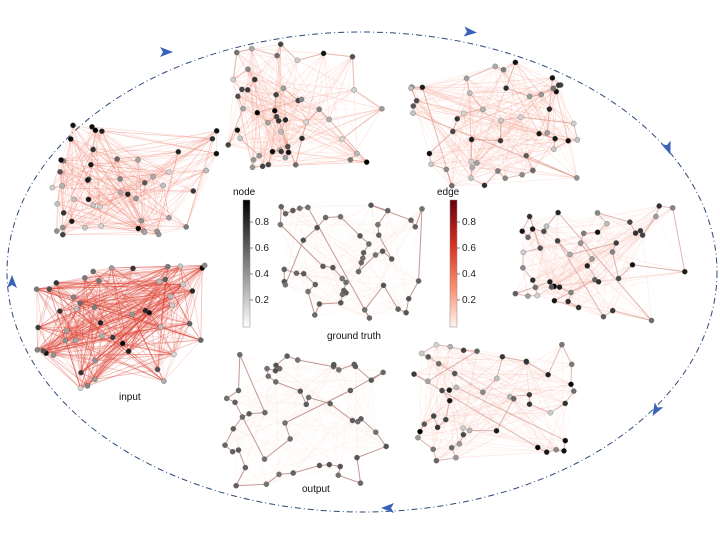  What do you see at coordinates (453, 263) in the screenshot?
I see `edge-colorbar-gradient` at bounding box center [453, 263].